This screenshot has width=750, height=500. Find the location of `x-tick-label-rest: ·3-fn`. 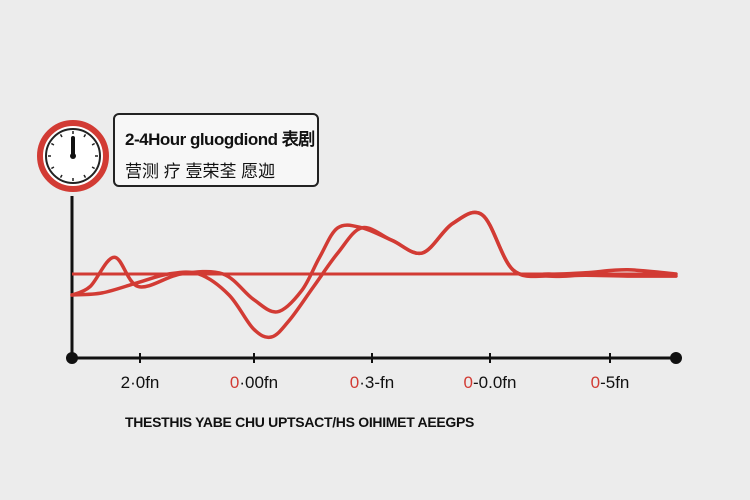

x-tick-label-rest: ·3-fn is located at coordinates (377, 382).